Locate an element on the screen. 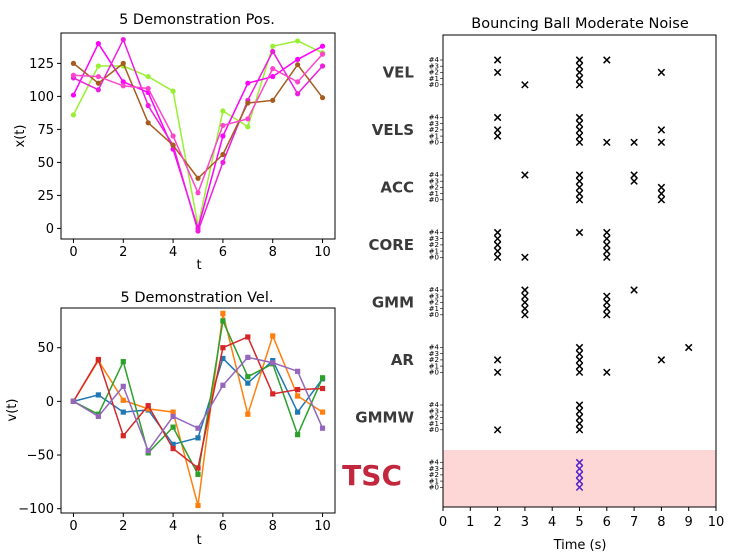 The width and height of the screenshot is (741, 557). position-x-tick-label: 6 is located at coordinates (223, 252).